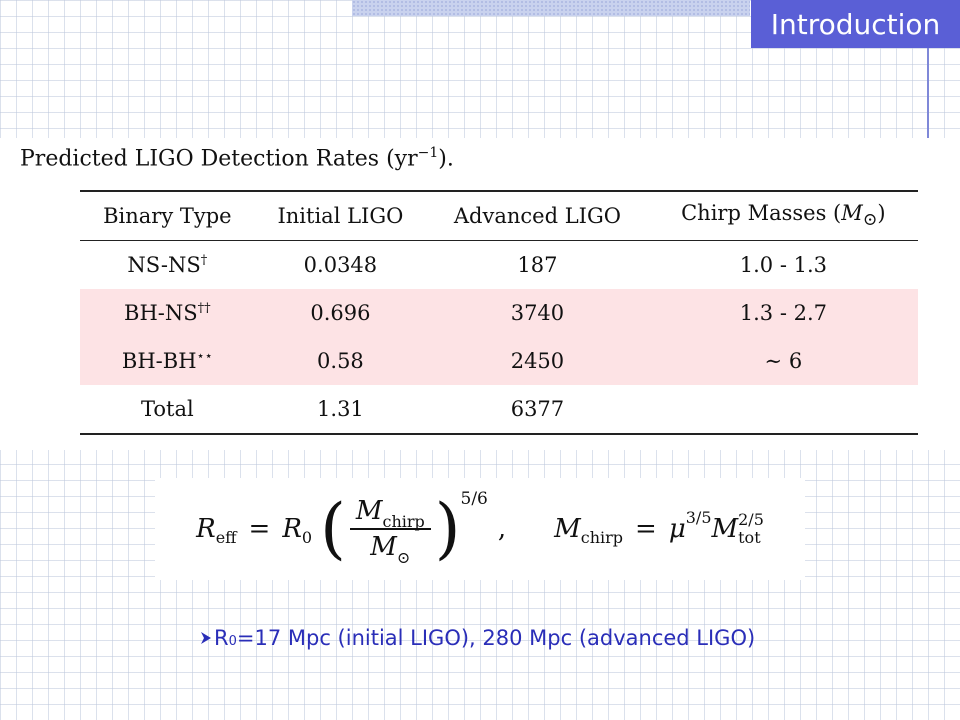 The width and height of the screenshot is (960, 720). I want to click on formula-fraction: Mchirp M⊙, so click(390, 531).